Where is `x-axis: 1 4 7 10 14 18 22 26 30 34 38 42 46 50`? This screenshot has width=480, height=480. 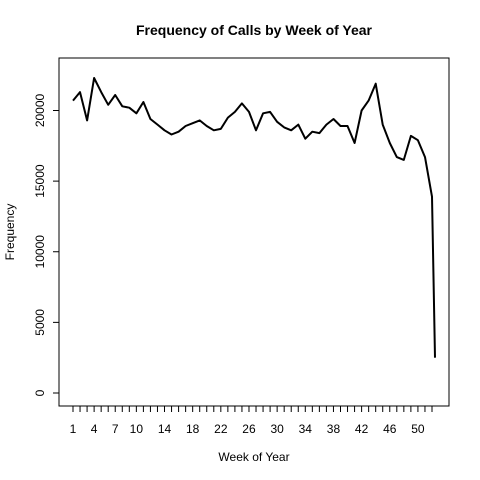
x-axis: 1 4 7 10 14 18 22 26 30 34 38 42 46 50 is located at coordinates (251, 420).